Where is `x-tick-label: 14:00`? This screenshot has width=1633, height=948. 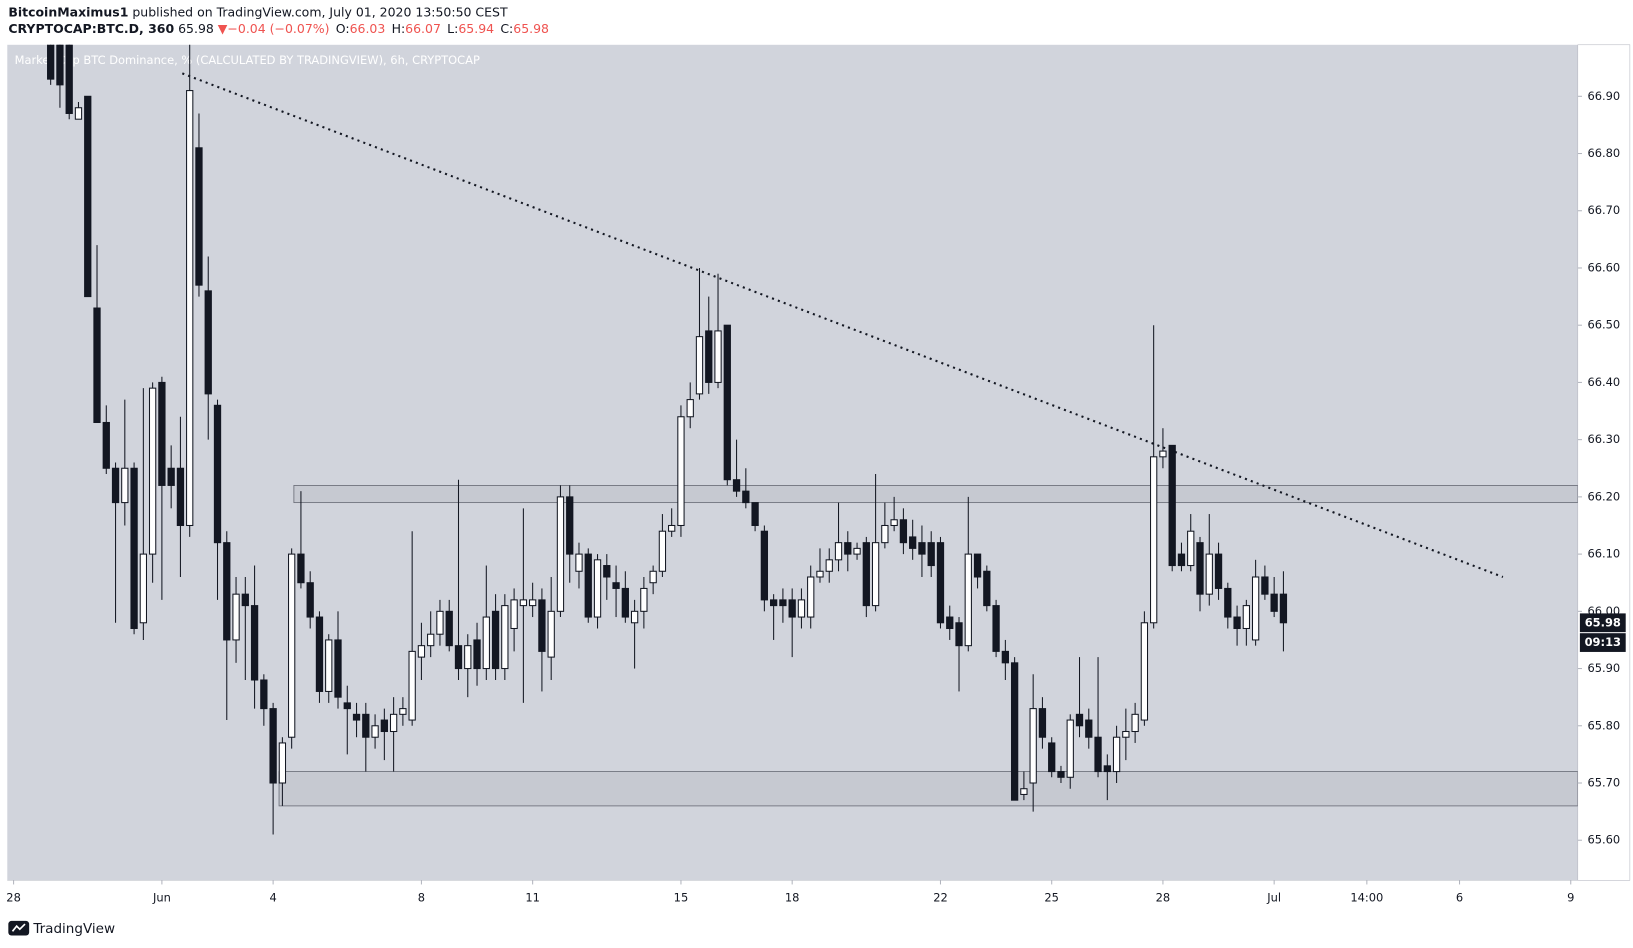
x-tick-label: 14:00 is located at coordinates (1366, 897).